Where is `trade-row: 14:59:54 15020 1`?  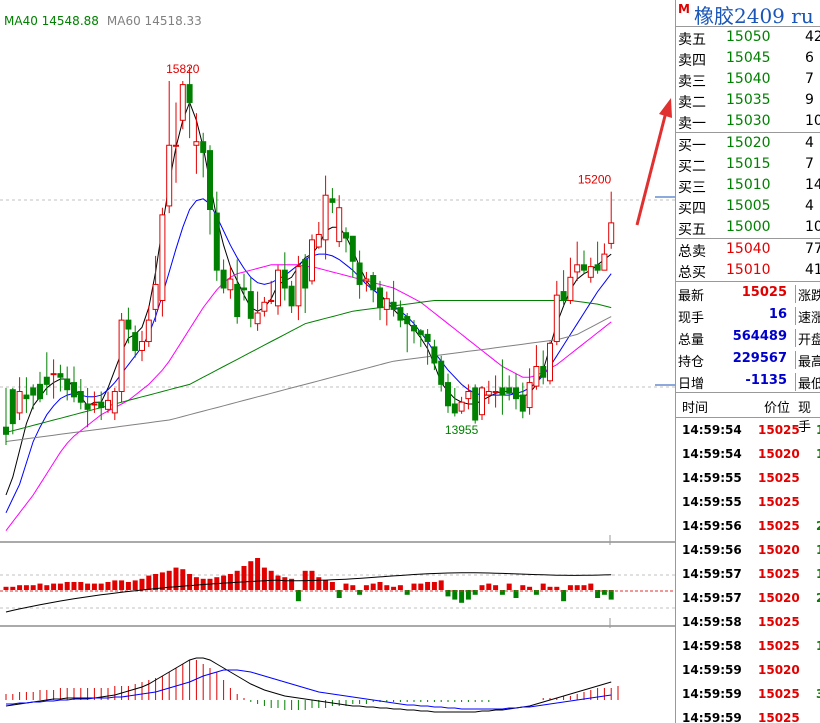 trade-row: 14:59:54 15020 1 is located at coordinates (748, 454).